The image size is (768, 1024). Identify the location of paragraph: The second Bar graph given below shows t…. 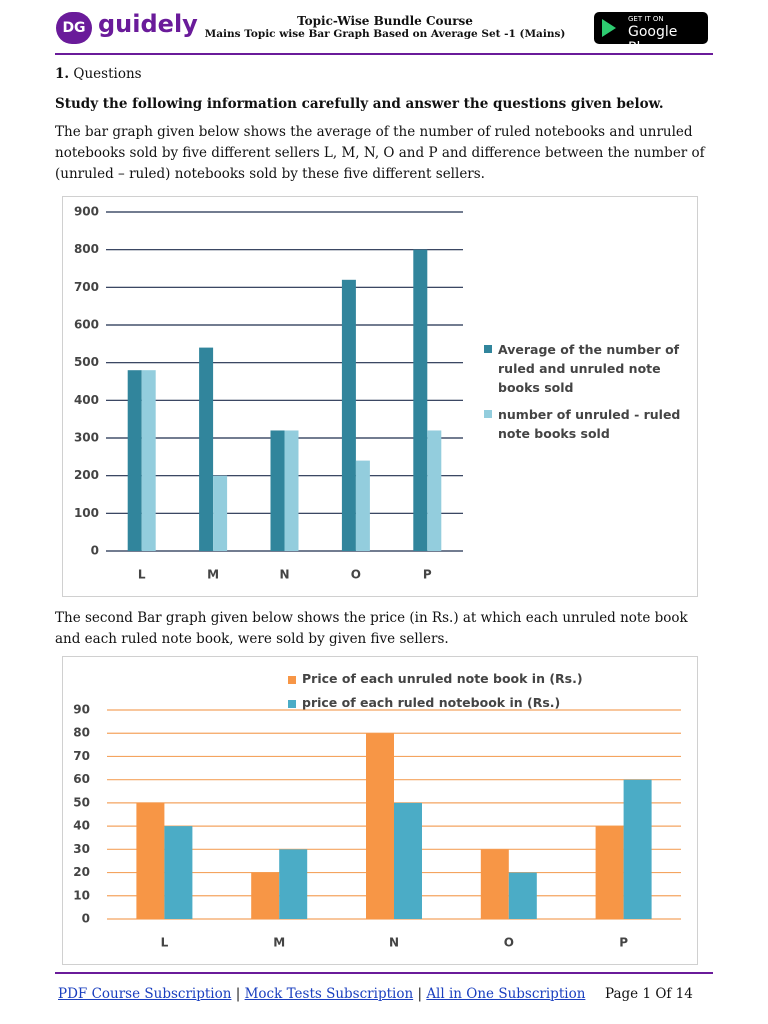
(371, 628).